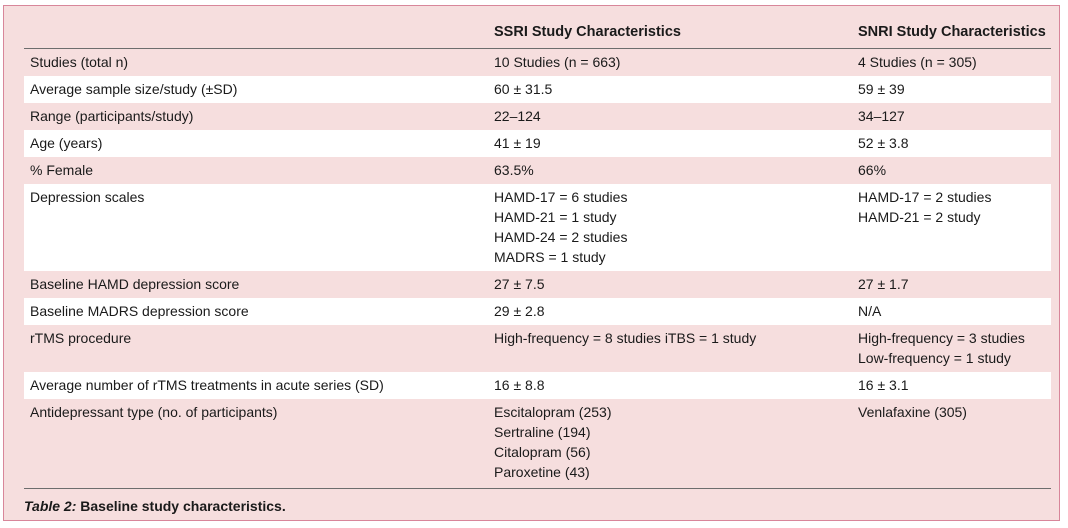  Describe the element at coordinates (881, 116) in the screenshot. I see `snri-cell-line: 34–127` at that location.